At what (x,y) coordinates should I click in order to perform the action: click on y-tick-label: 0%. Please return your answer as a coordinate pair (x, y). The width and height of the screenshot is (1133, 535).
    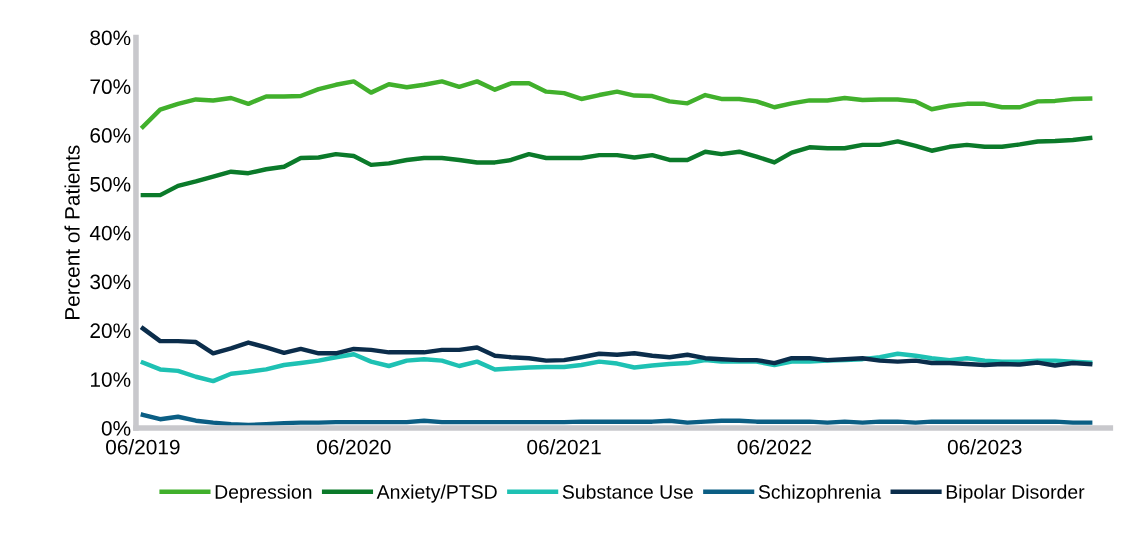
    Looking at the image, I should click on (116, 428).